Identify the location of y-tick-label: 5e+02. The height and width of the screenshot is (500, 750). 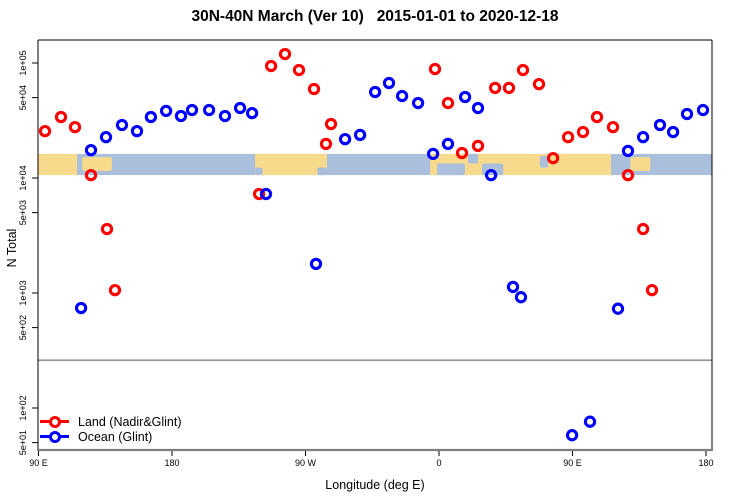
(23, 327).